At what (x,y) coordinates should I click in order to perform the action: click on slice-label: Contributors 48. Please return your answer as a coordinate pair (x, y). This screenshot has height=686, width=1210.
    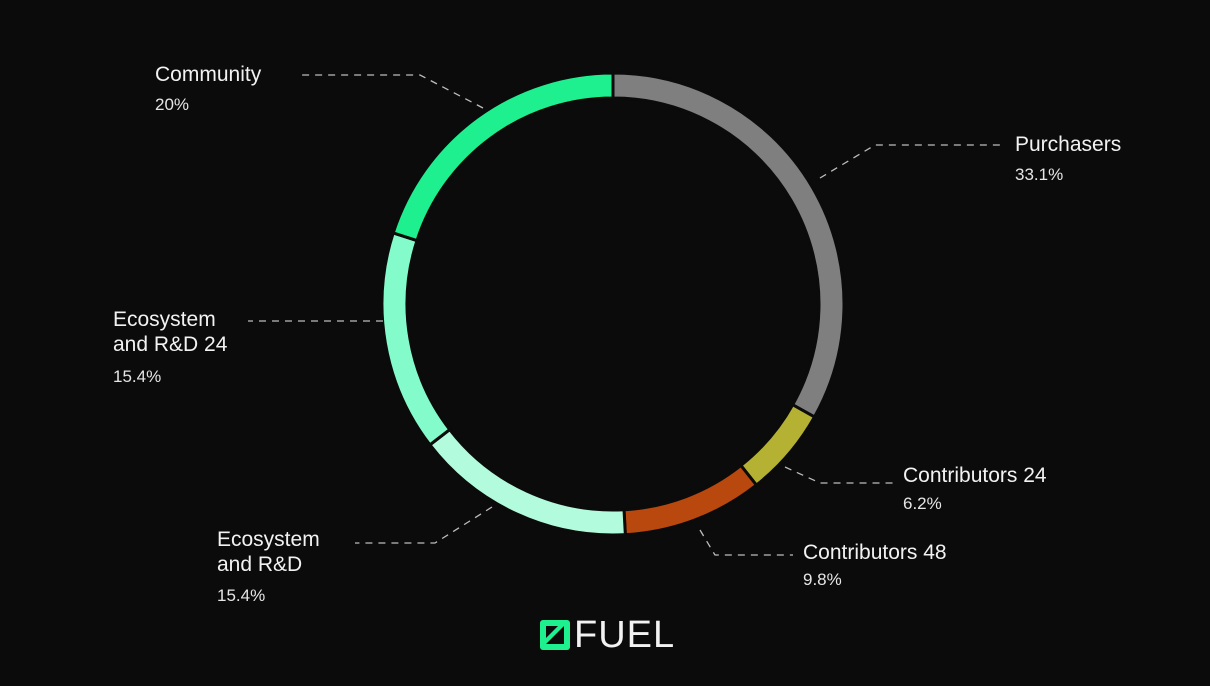
    Looking at the image, I should click on (875, 552).